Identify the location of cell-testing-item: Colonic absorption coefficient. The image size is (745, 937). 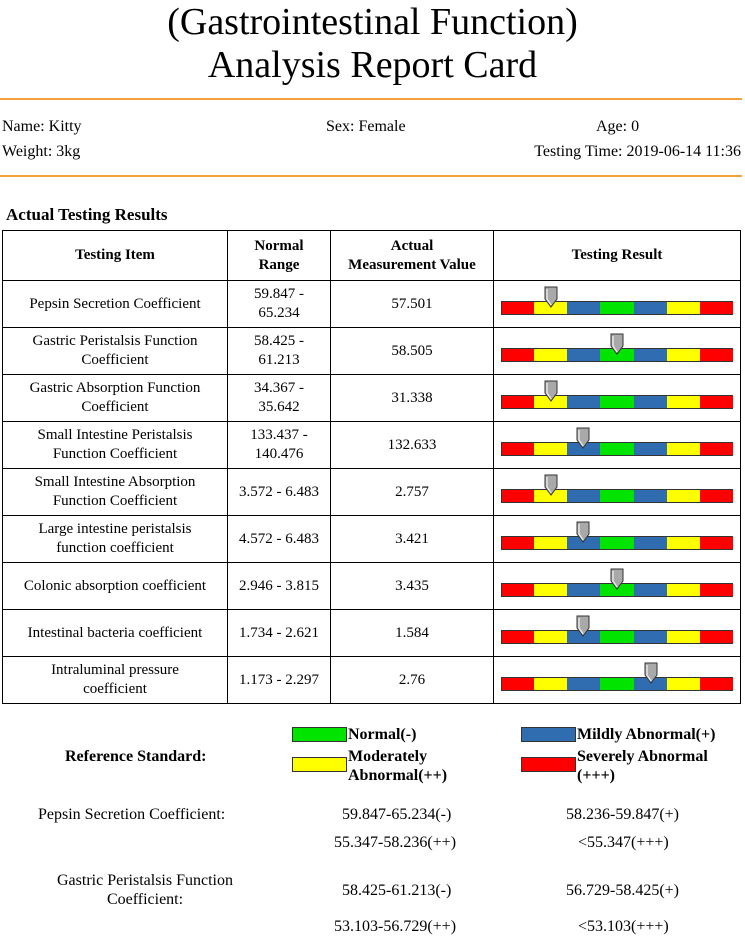
(115, 586).